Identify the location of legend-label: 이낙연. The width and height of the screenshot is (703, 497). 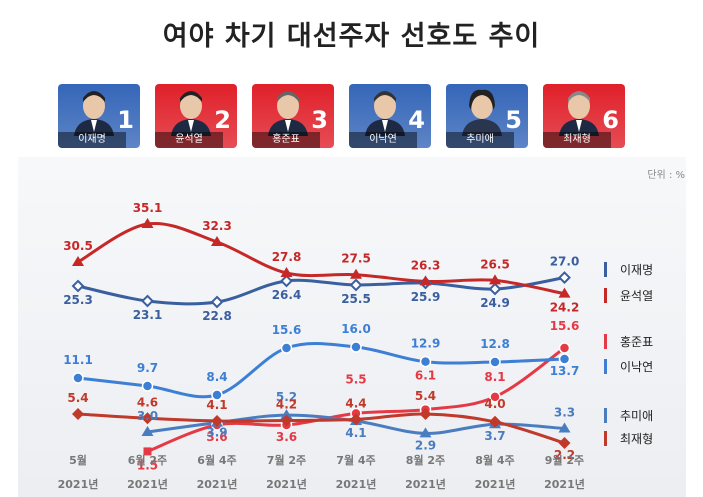
(636, 367).